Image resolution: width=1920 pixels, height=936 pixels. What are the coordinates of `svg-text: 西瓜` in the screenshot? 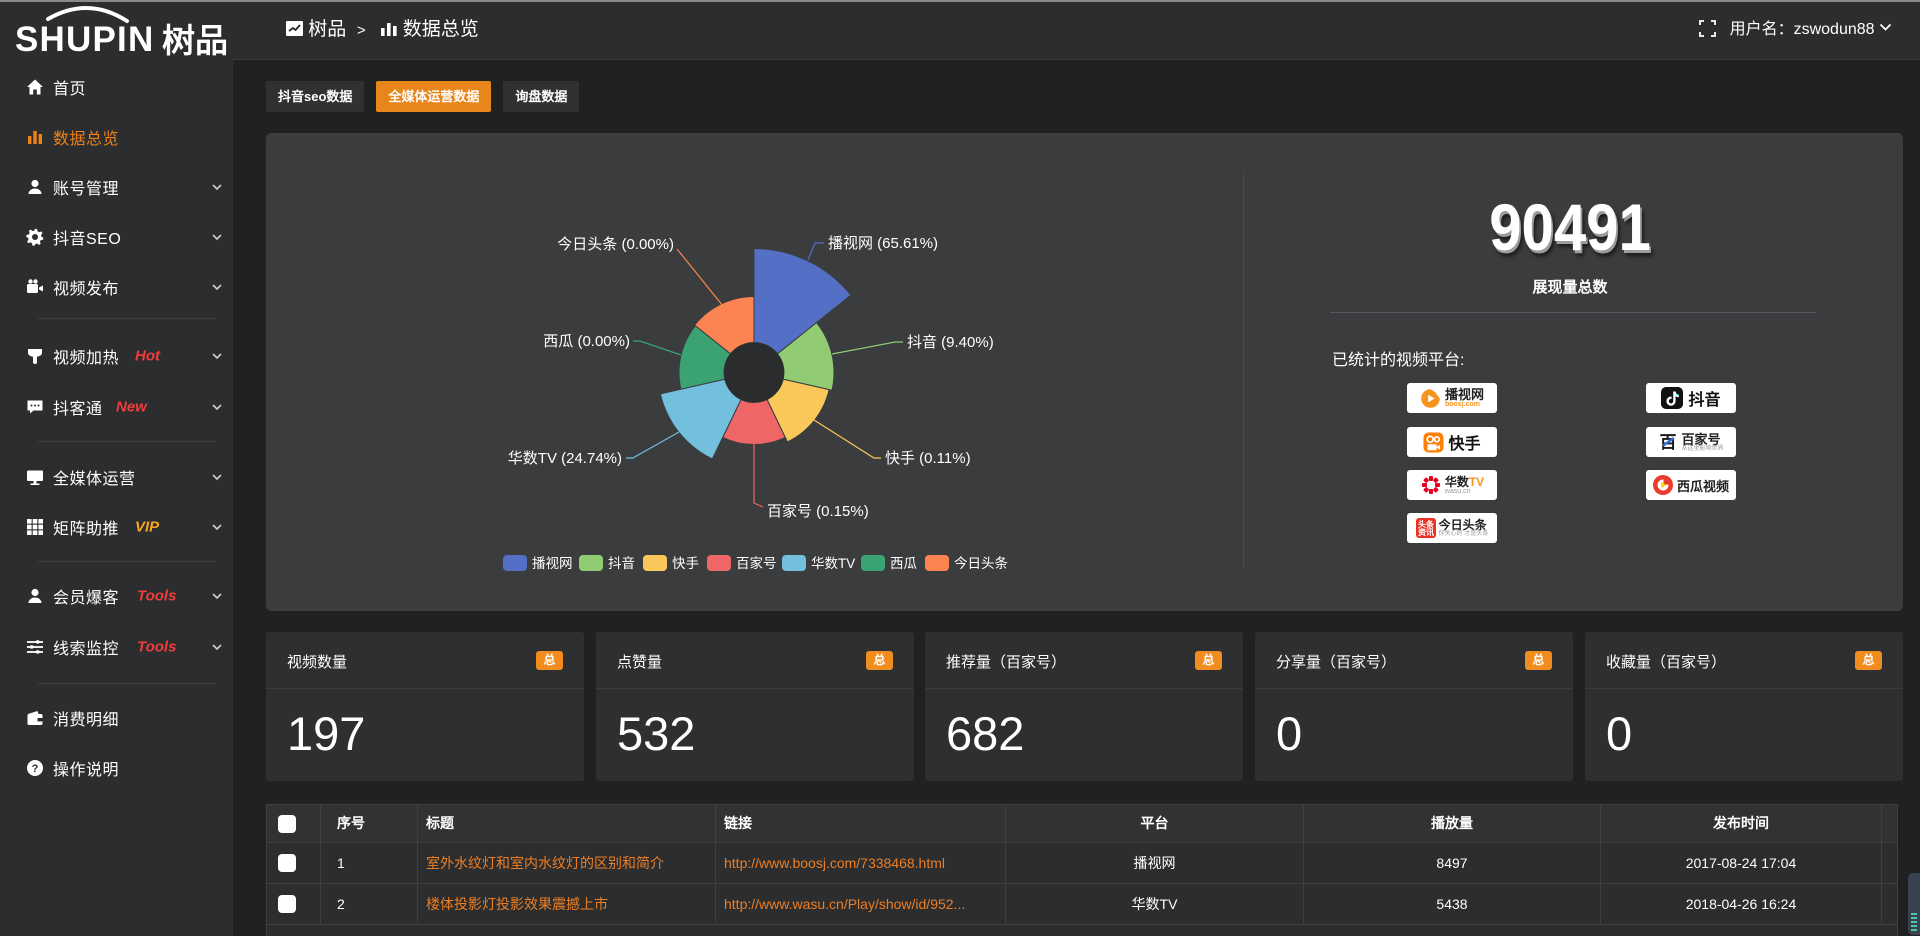 It's located at (904, 563).